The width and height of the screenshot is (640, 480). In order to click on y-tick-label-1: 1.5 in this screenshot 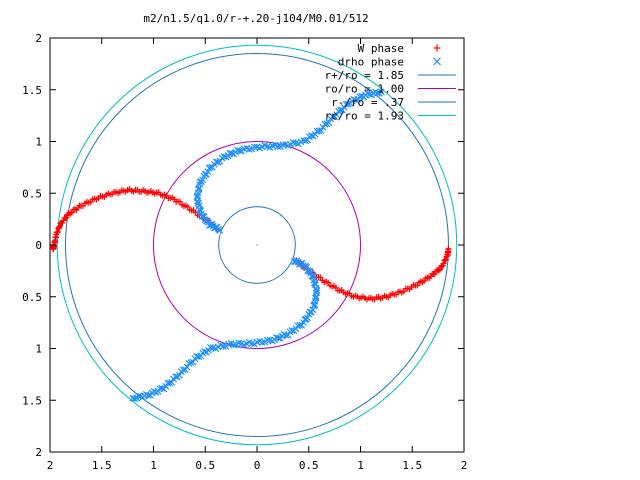, I will do `click(32, 90)`.